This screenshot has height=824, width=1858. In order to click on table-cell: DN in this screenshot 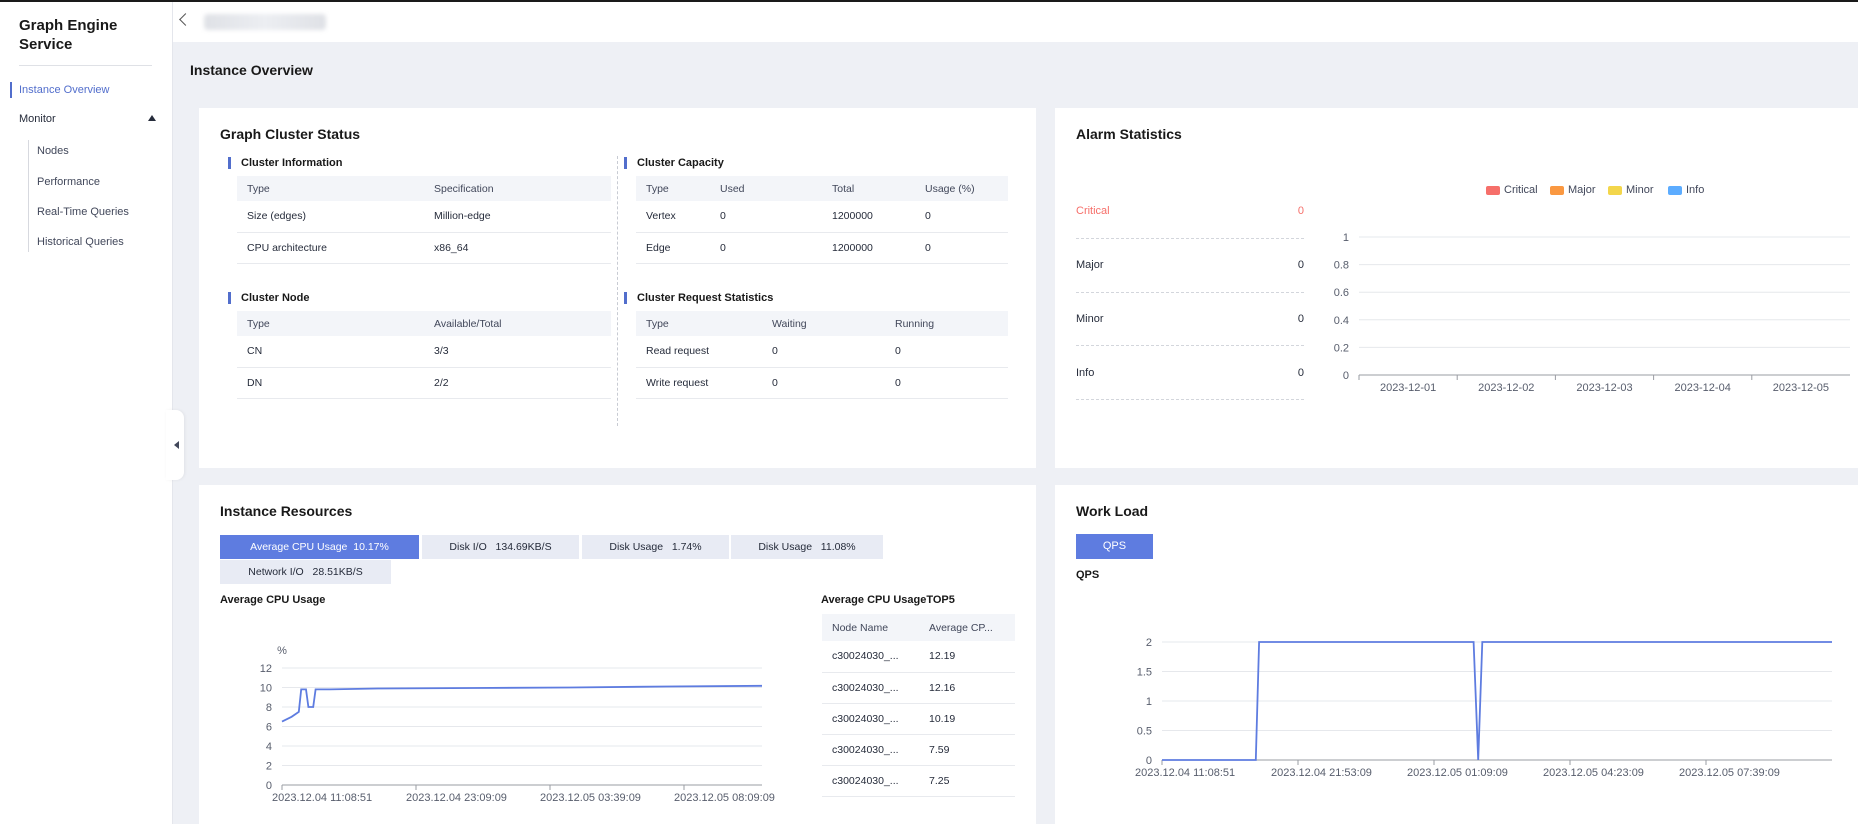, I will do `click(330, 383)`.